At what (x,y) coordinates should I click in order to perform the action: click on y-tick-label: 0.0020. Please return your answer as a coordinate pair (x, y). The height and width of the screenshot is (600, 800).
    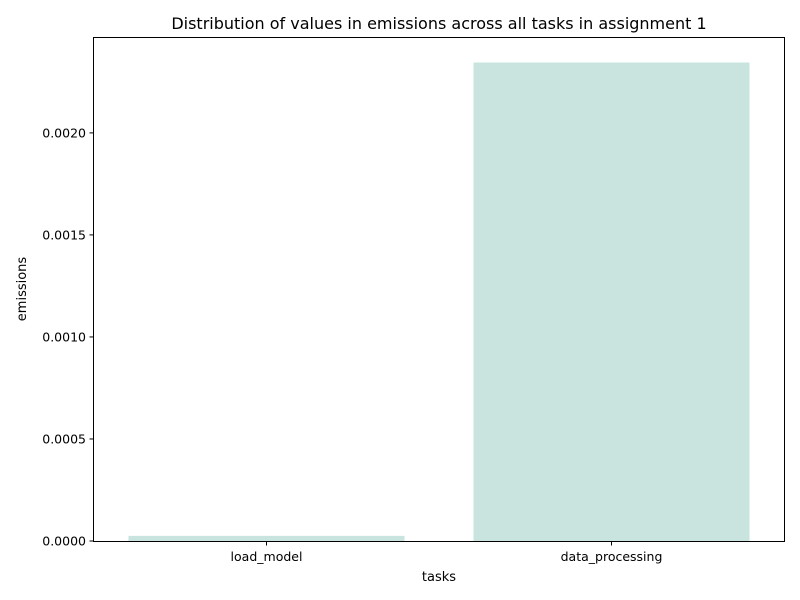
    Looking at the image, I should click on (64, 132).